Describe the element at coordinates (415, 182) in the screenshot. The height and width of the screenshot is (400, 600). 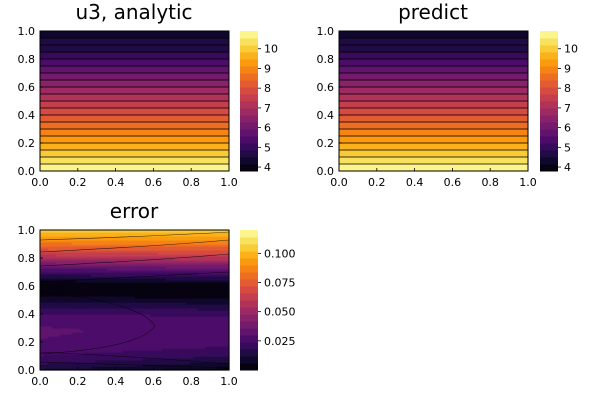
I see `x-tick-label: 0.4` at that location.